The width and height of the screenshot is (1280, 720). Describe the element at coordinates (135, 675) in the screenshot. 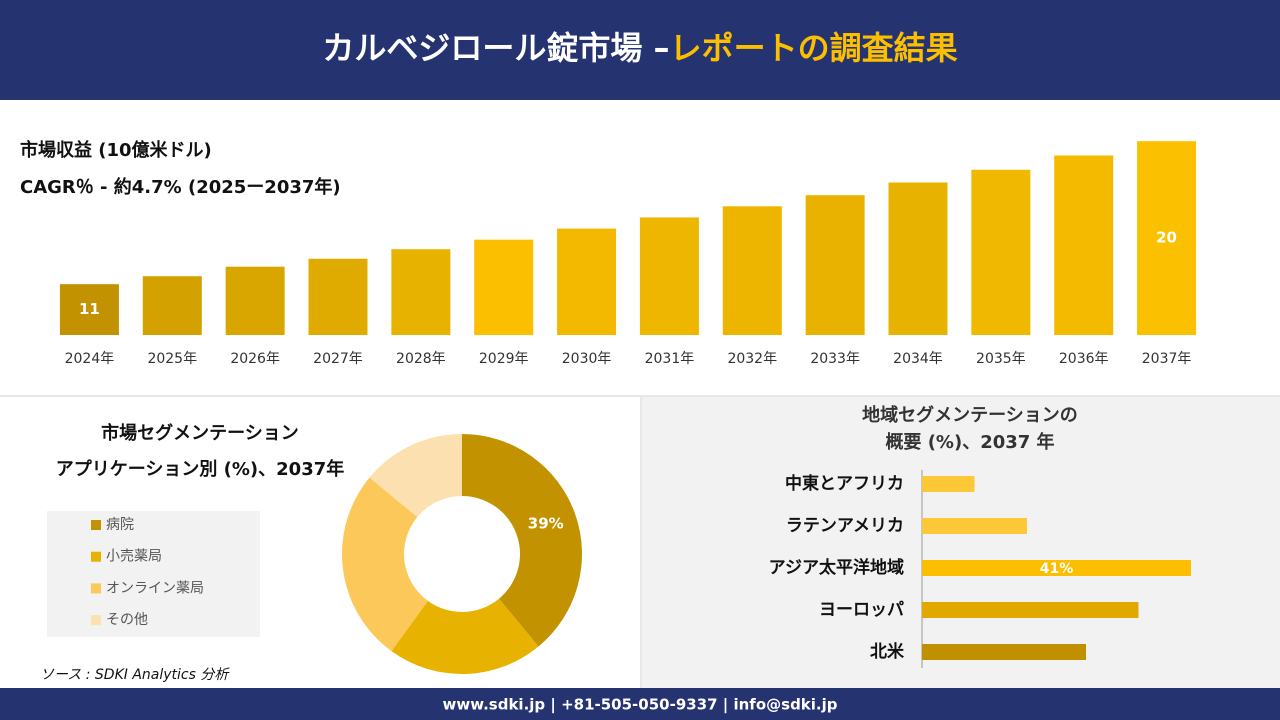

I see `source-note: ソース : SDKI Analytics 分析` at that location.